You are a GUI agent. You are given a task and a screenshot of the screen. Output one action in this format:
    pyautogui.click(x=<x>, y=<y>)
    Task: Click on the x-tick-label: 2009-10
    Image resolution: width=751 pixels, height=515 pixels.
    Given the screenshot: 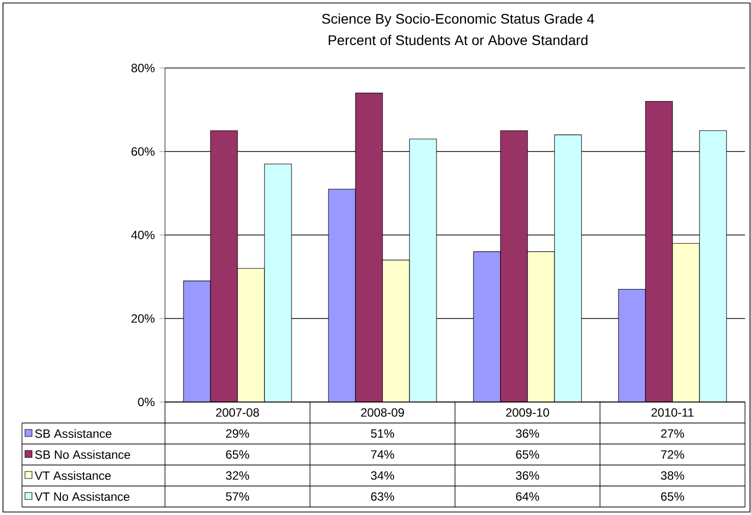 What is the action you would take?
    pyautogui.click(x=528, y=412)
    